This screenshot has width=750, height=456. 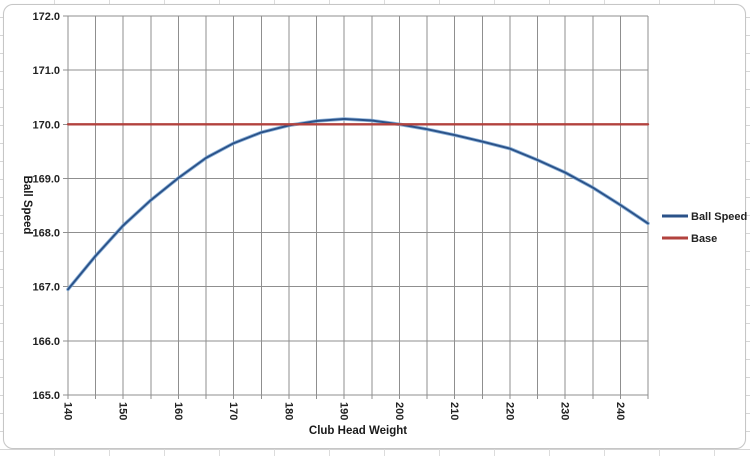 I want to click on x-tick-label: 220, so click(x=509, y=411).